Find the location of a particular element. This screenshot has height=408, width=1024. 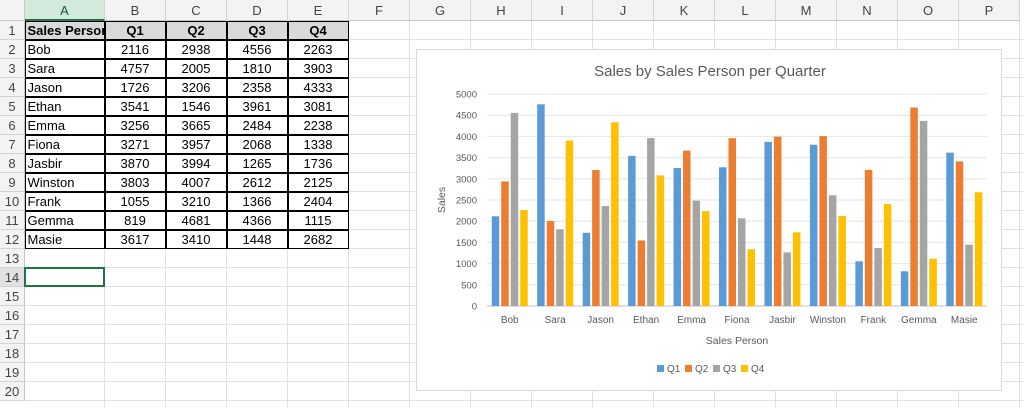

sales-person-cell: Winston is located at coordinates (64, 182).